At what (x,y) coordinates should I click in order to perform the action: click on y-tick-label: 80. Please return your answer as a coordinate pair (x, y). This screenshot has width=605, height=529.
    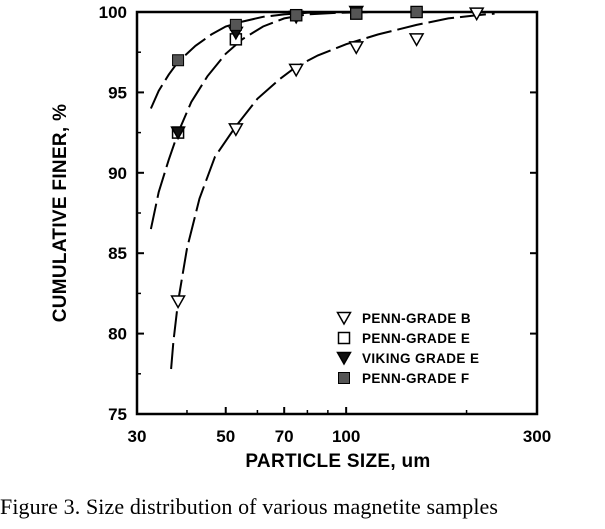
    Looking at the image, I should click on (117, 334).